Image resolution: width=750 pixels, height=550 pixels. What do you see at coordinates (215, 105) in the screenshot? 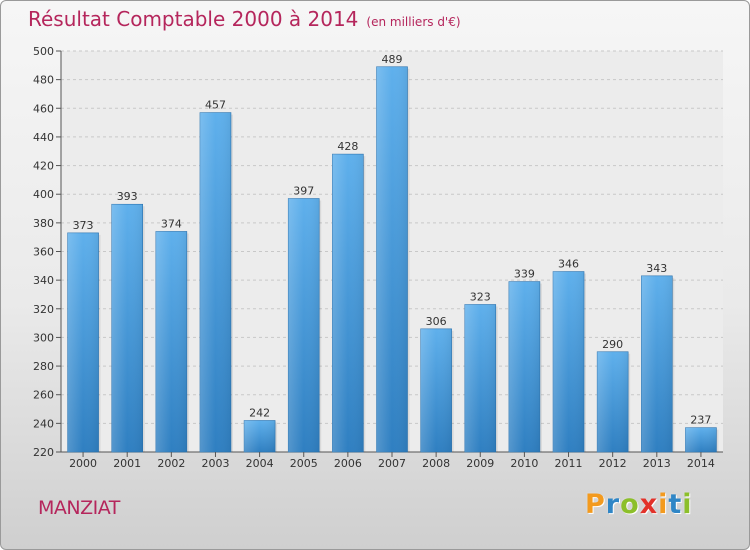
I see `bar-value-label: 457` at bounding box center [215, 105].